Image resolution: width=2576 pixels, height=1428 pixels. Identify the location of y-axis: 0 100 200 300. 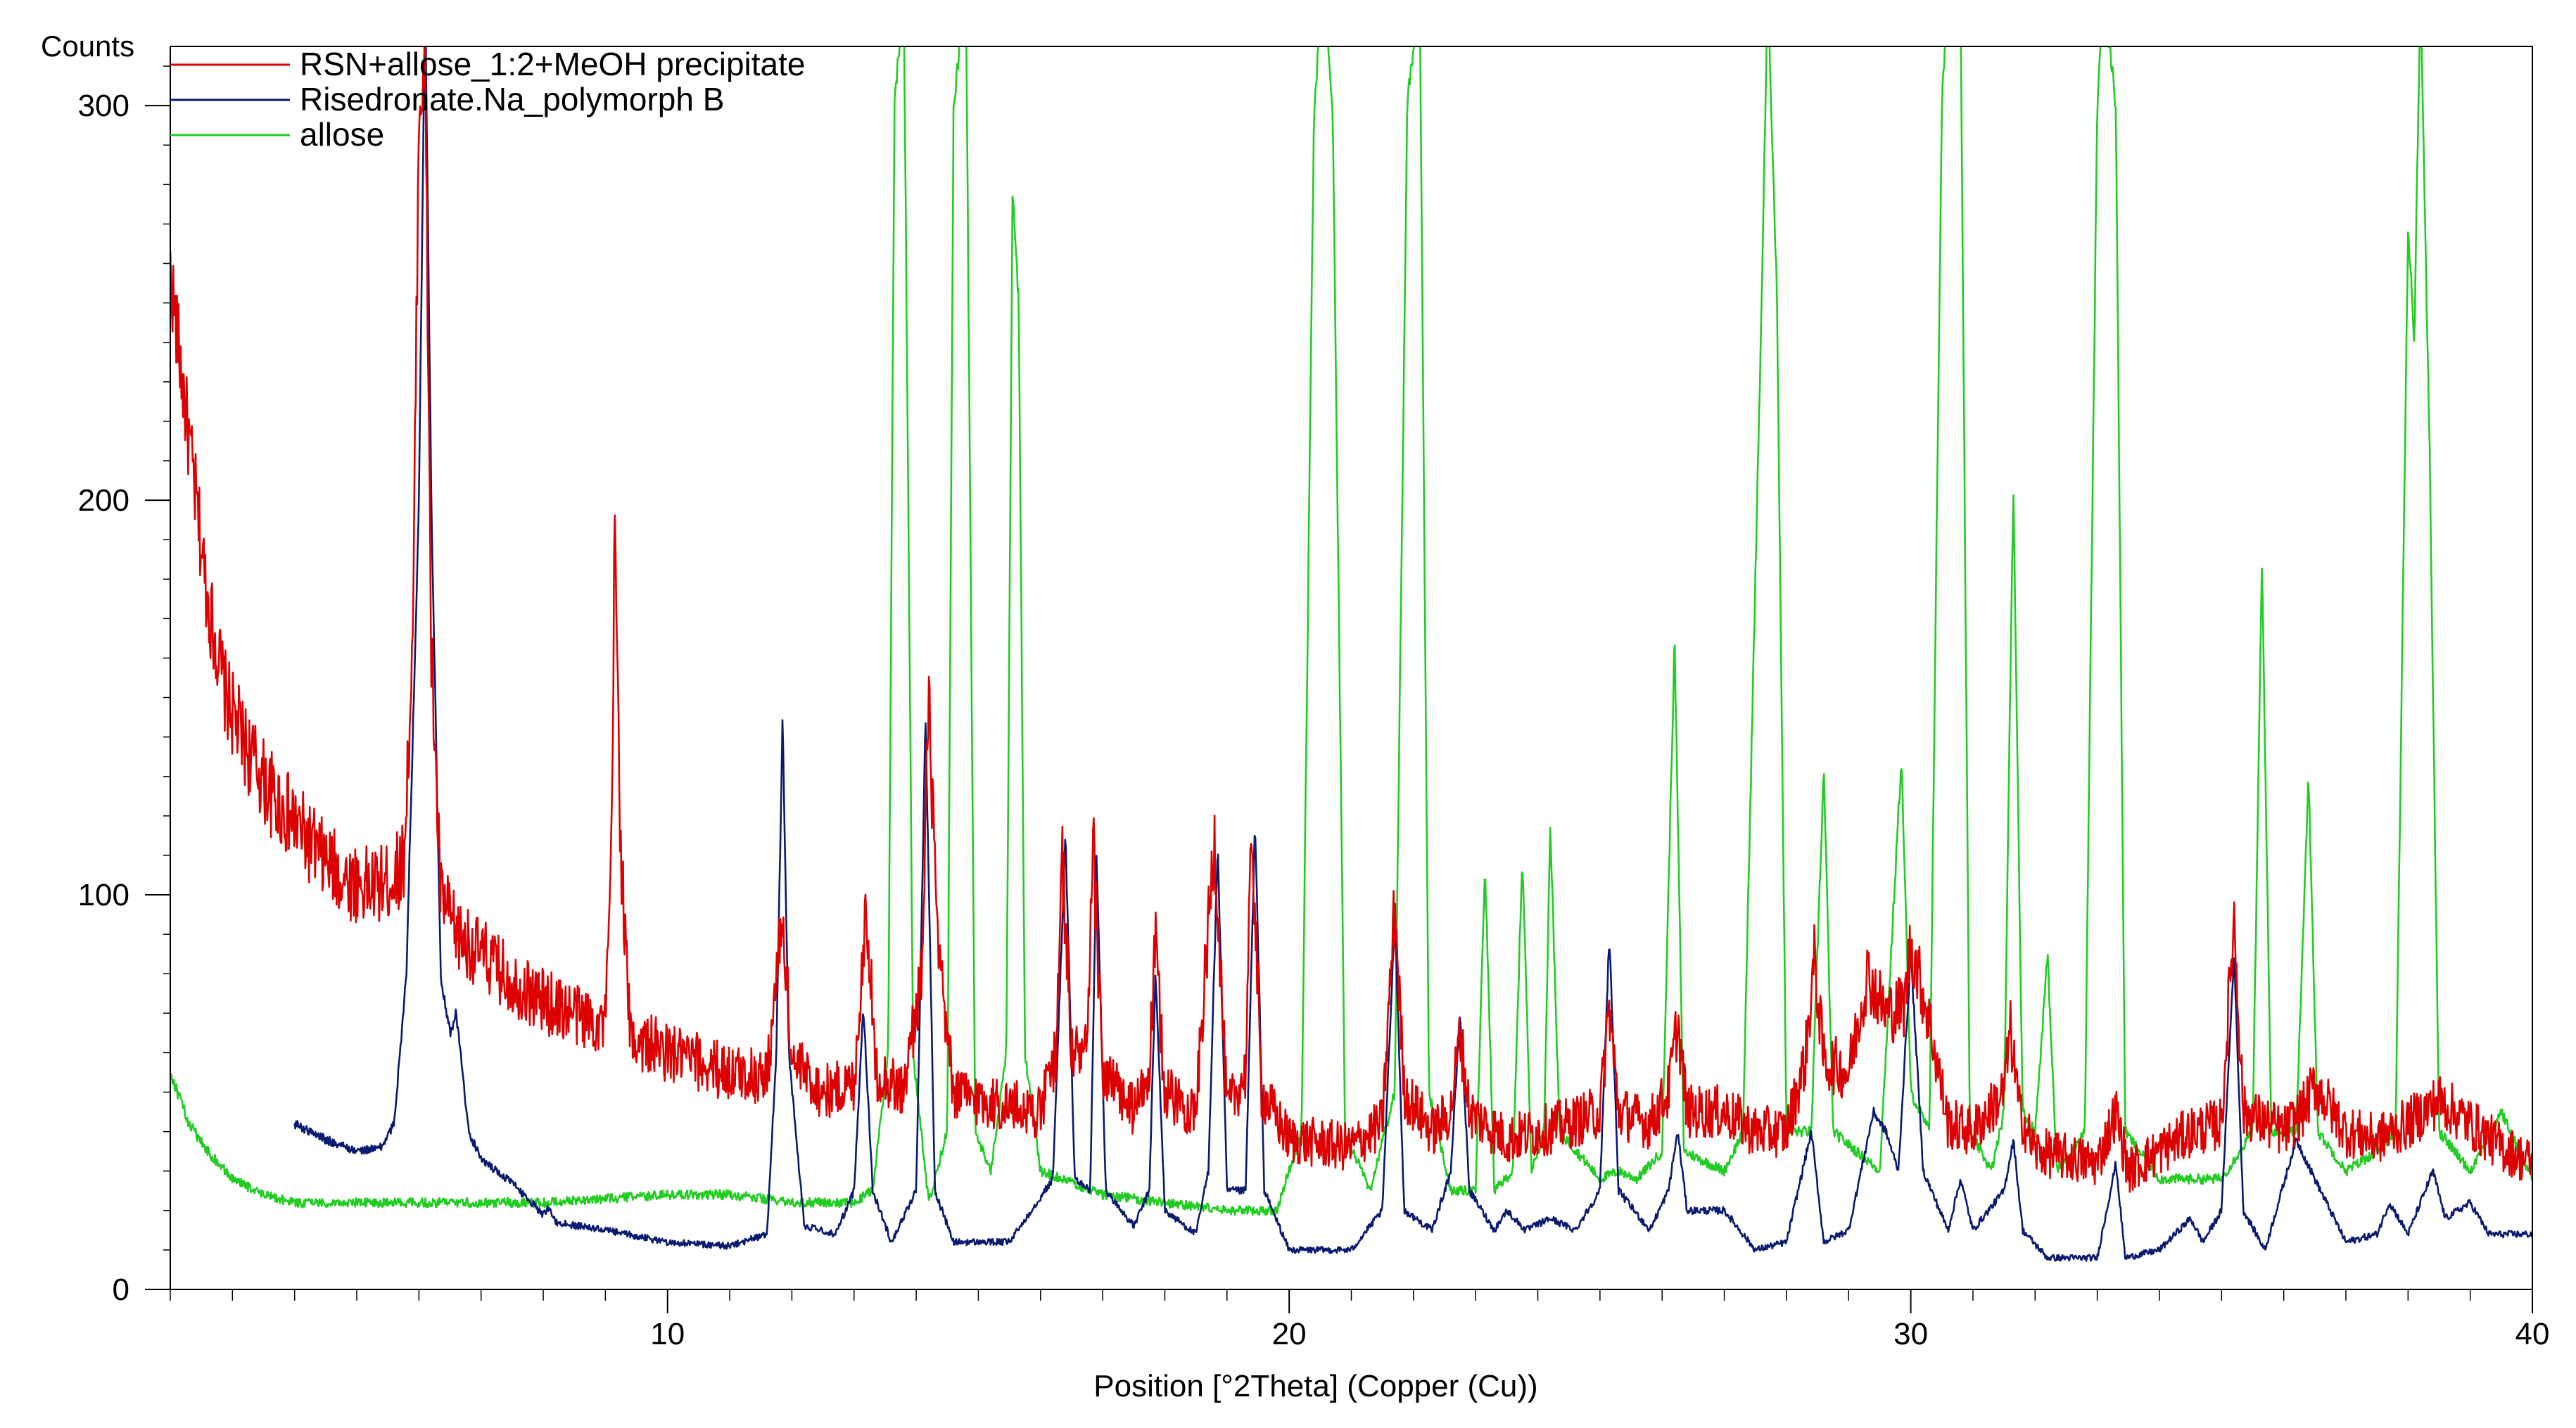
(124, 686).